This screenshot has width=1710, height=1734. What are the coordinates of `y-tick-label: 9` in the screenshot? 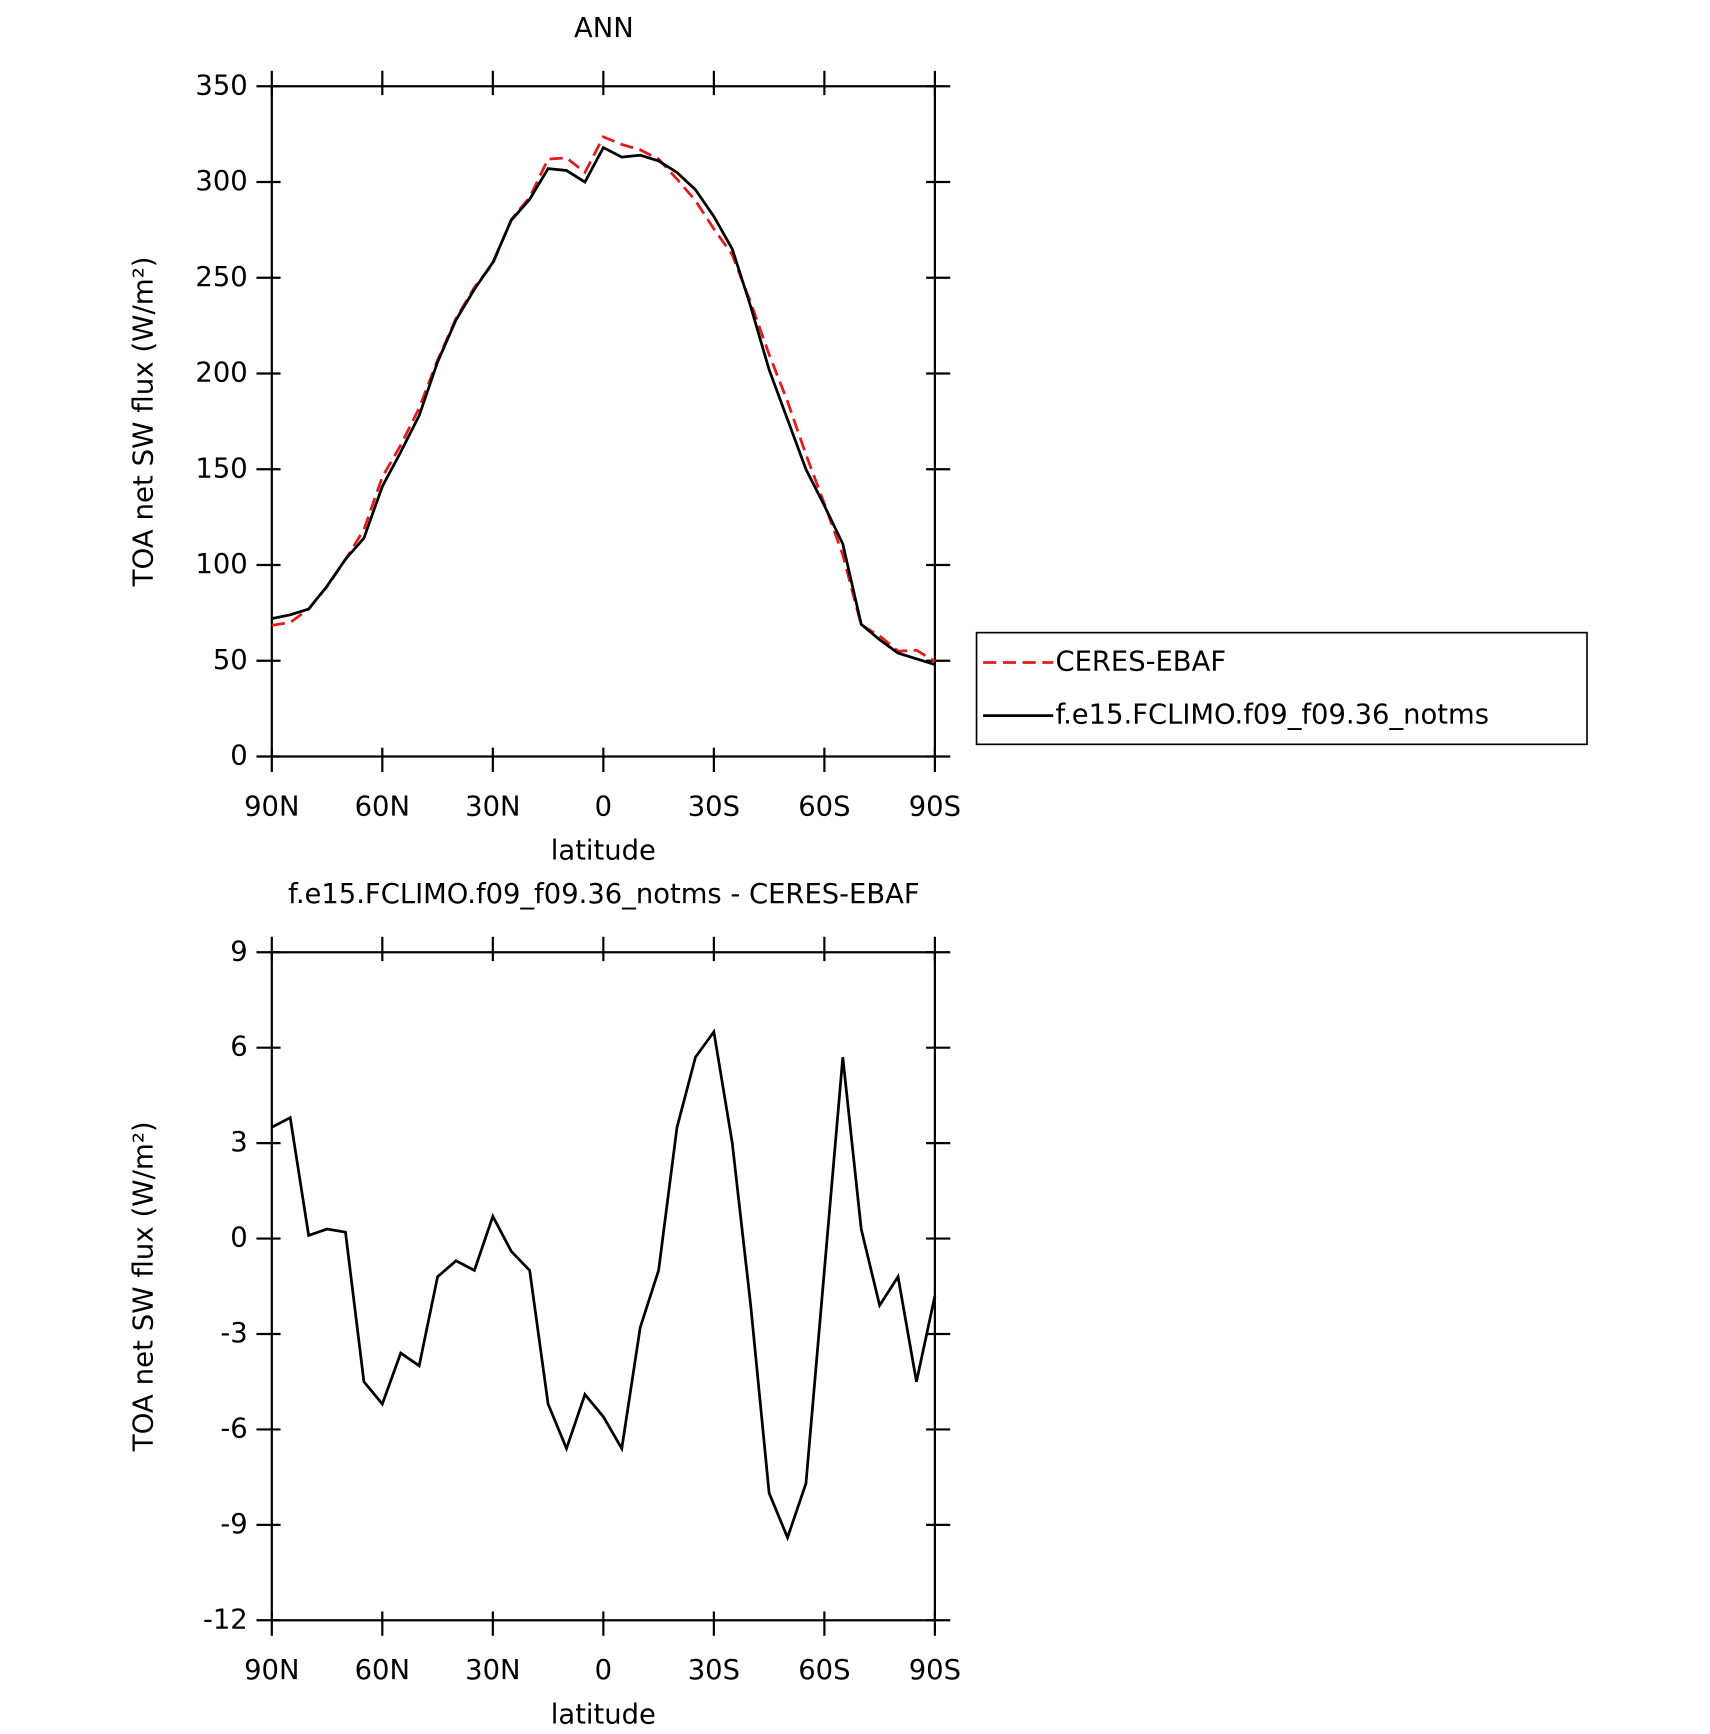 It's located at (238, 951).